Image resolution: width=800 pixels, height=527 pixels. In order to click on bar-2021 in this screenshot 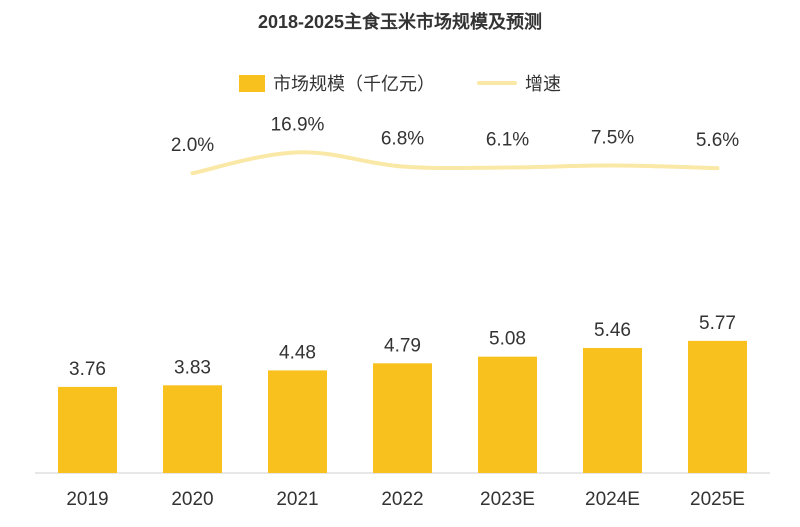, I will do `click(297, 421)`.